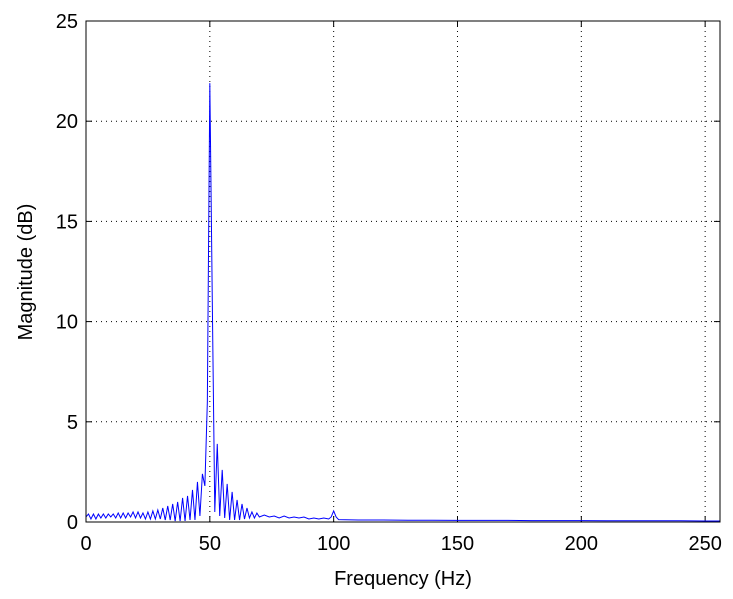 This screenshot has height=599, width=733. Describe the element at coordinates (72, 423) in the screenshot. I see `y-tick-label: 5` at that location.